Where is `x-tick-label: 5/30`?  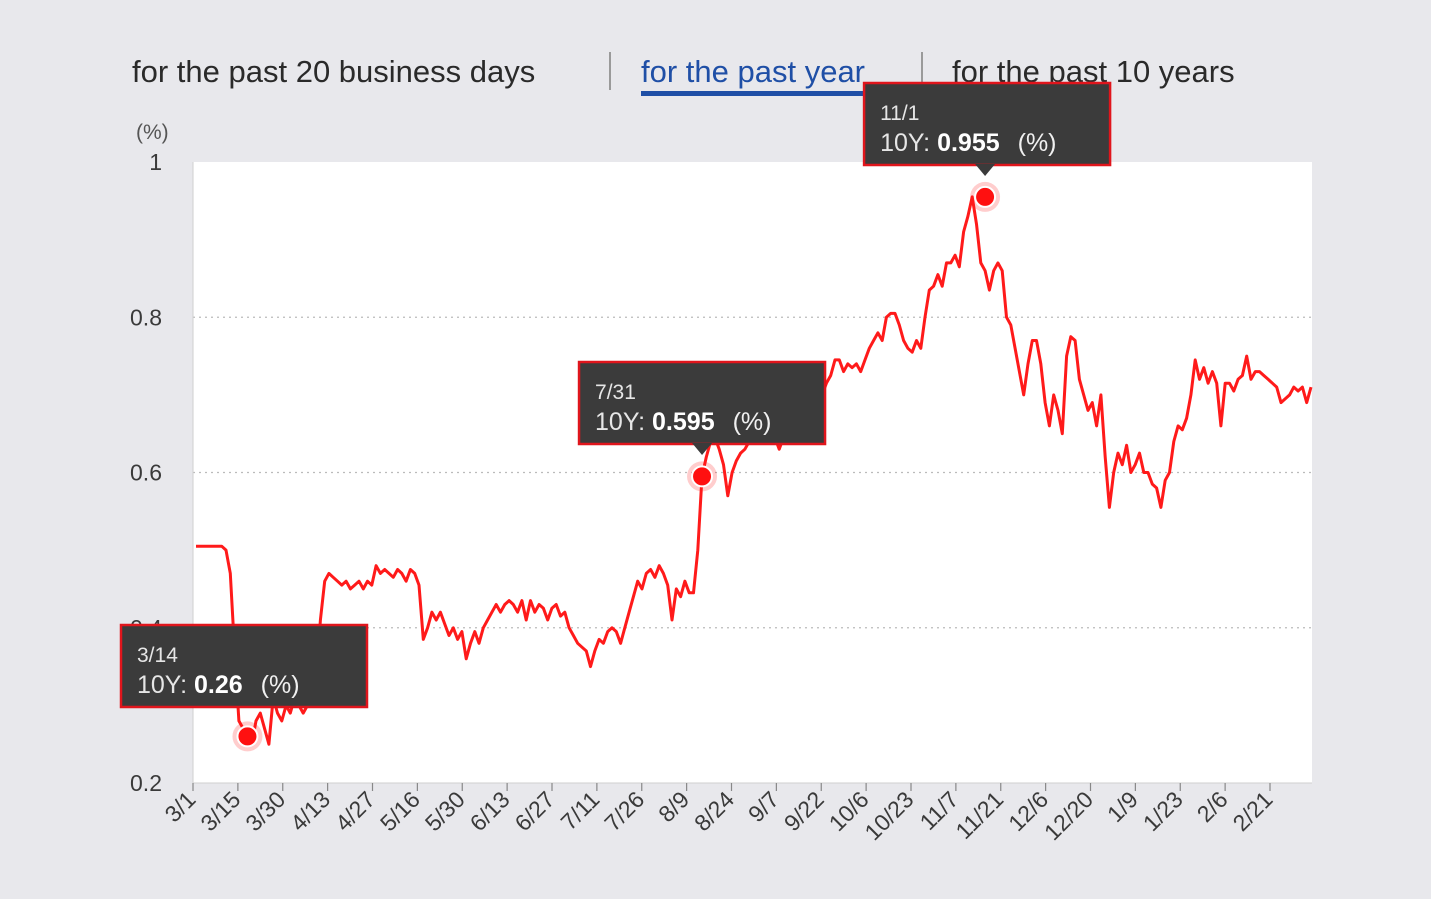 x-tick-label: 5/30 is located at coordinates (445, 811).